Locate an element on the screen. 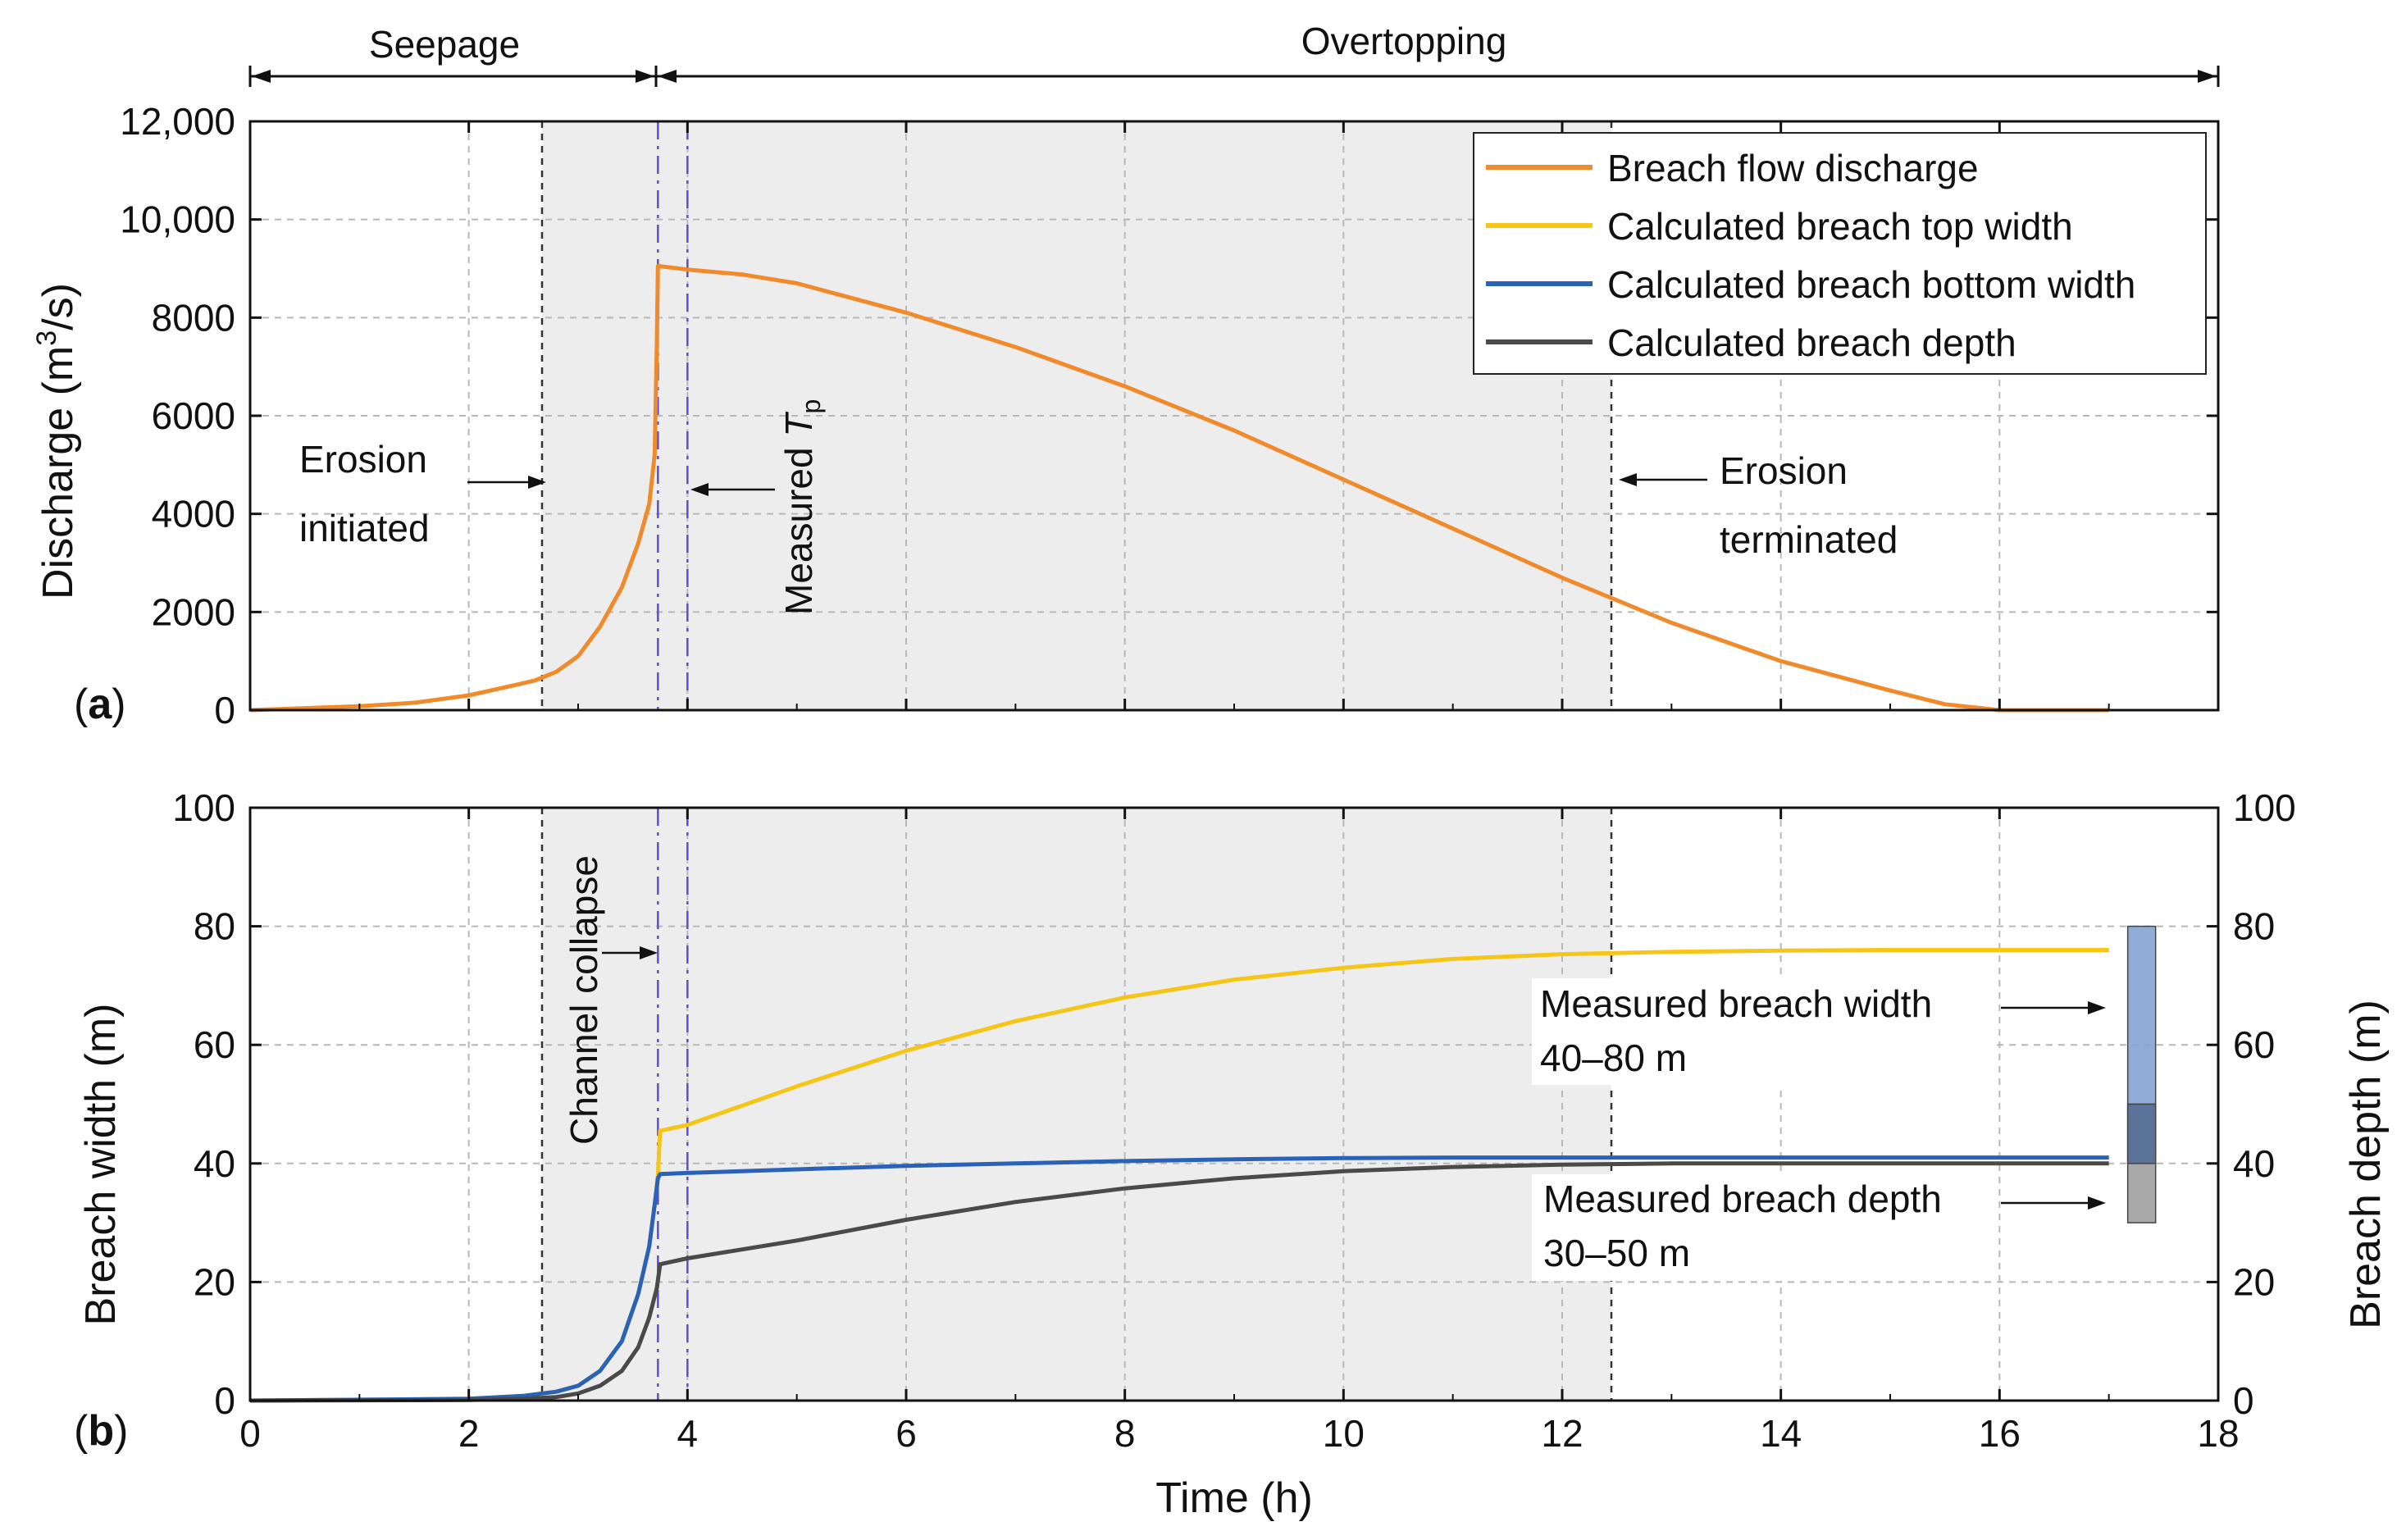  seepage-arrowhead-left is located at coordinates (261, 76).